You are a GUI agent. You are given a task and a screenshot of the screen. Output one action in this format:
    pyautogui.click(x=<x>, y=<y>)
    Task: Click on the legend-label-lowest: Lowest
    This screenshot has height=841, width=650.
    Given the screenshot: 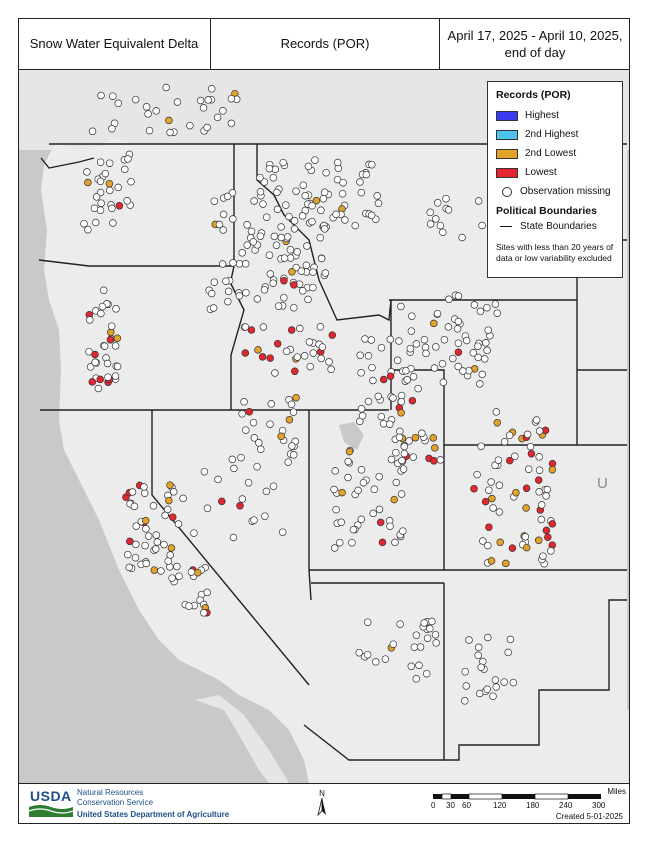 What is the action you would take?
    pyautogui.click(x=541, y=172)
    